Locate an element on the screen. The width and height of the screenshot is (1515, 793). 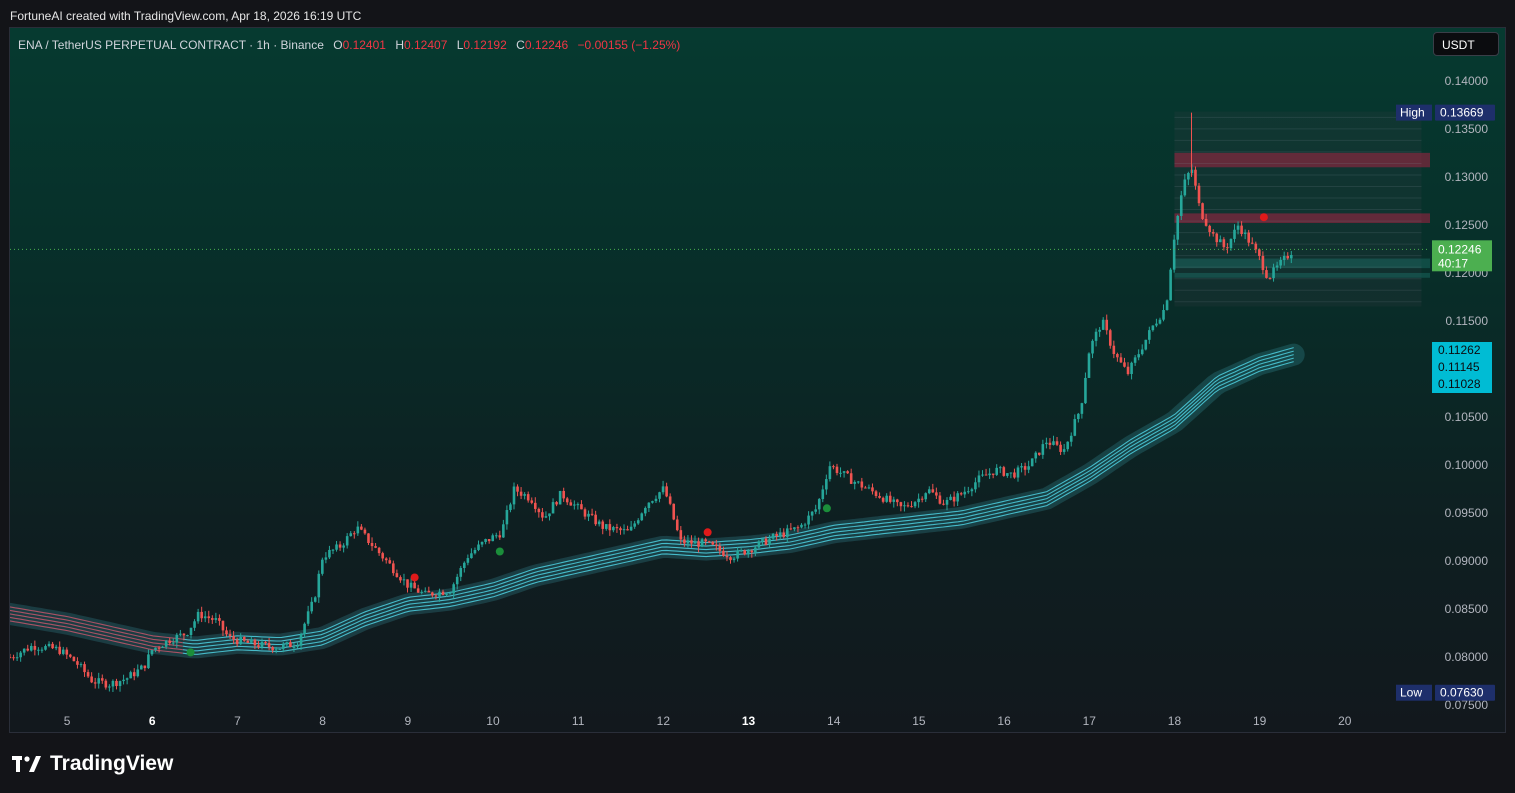
x-axis-tick-label: 9 is located at coordinates (407, 721).